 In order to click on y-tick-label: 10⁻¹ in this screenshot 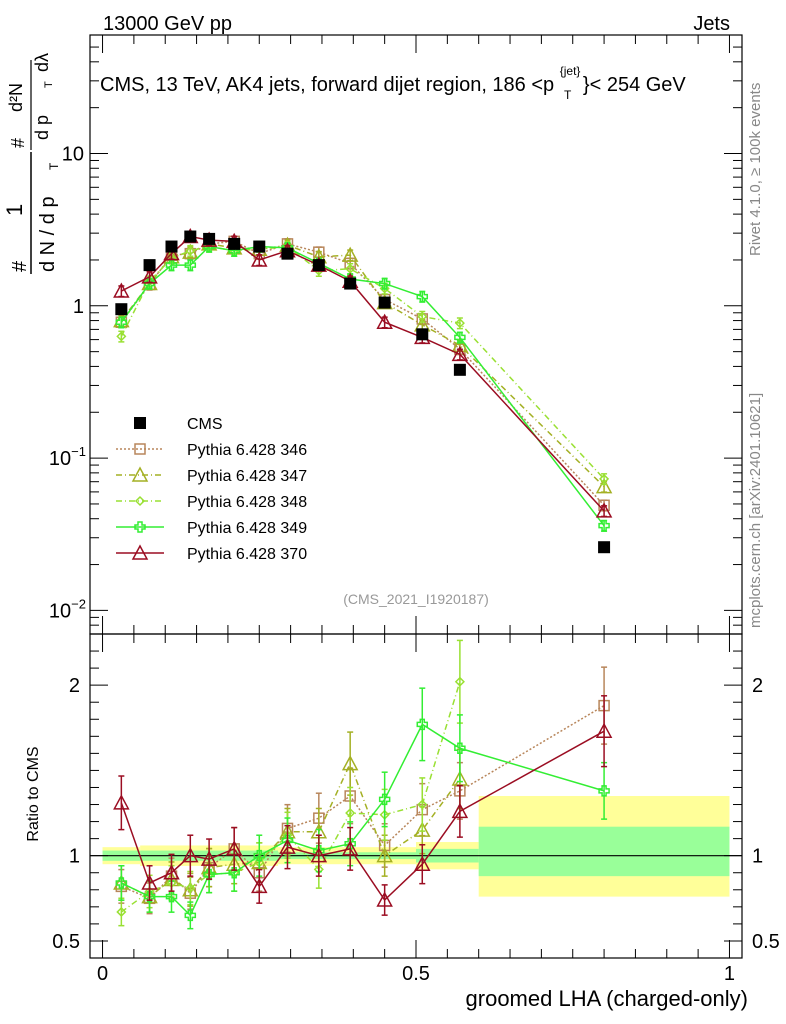, I will do `click(67, 457)`.